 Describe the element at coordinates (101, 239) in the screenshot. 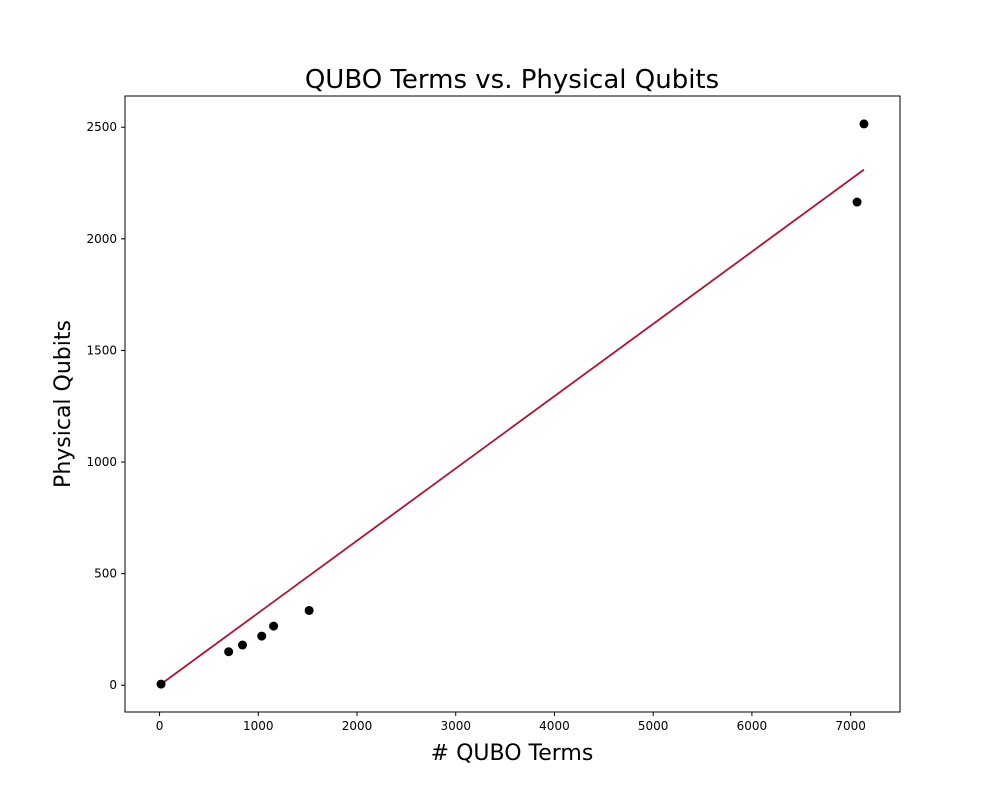

I see `y-tick-label: 2000` at that location.